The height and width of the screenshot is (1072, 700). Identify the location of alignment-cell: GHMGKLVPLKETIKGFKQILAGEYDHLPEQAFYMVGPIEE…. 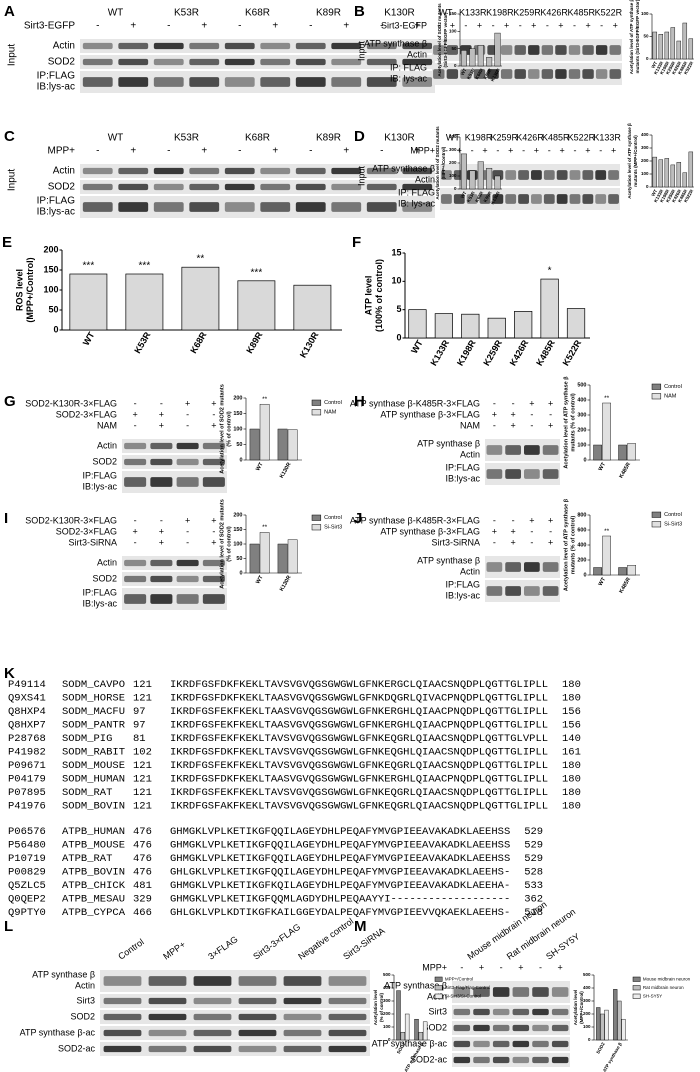
(340, 886).